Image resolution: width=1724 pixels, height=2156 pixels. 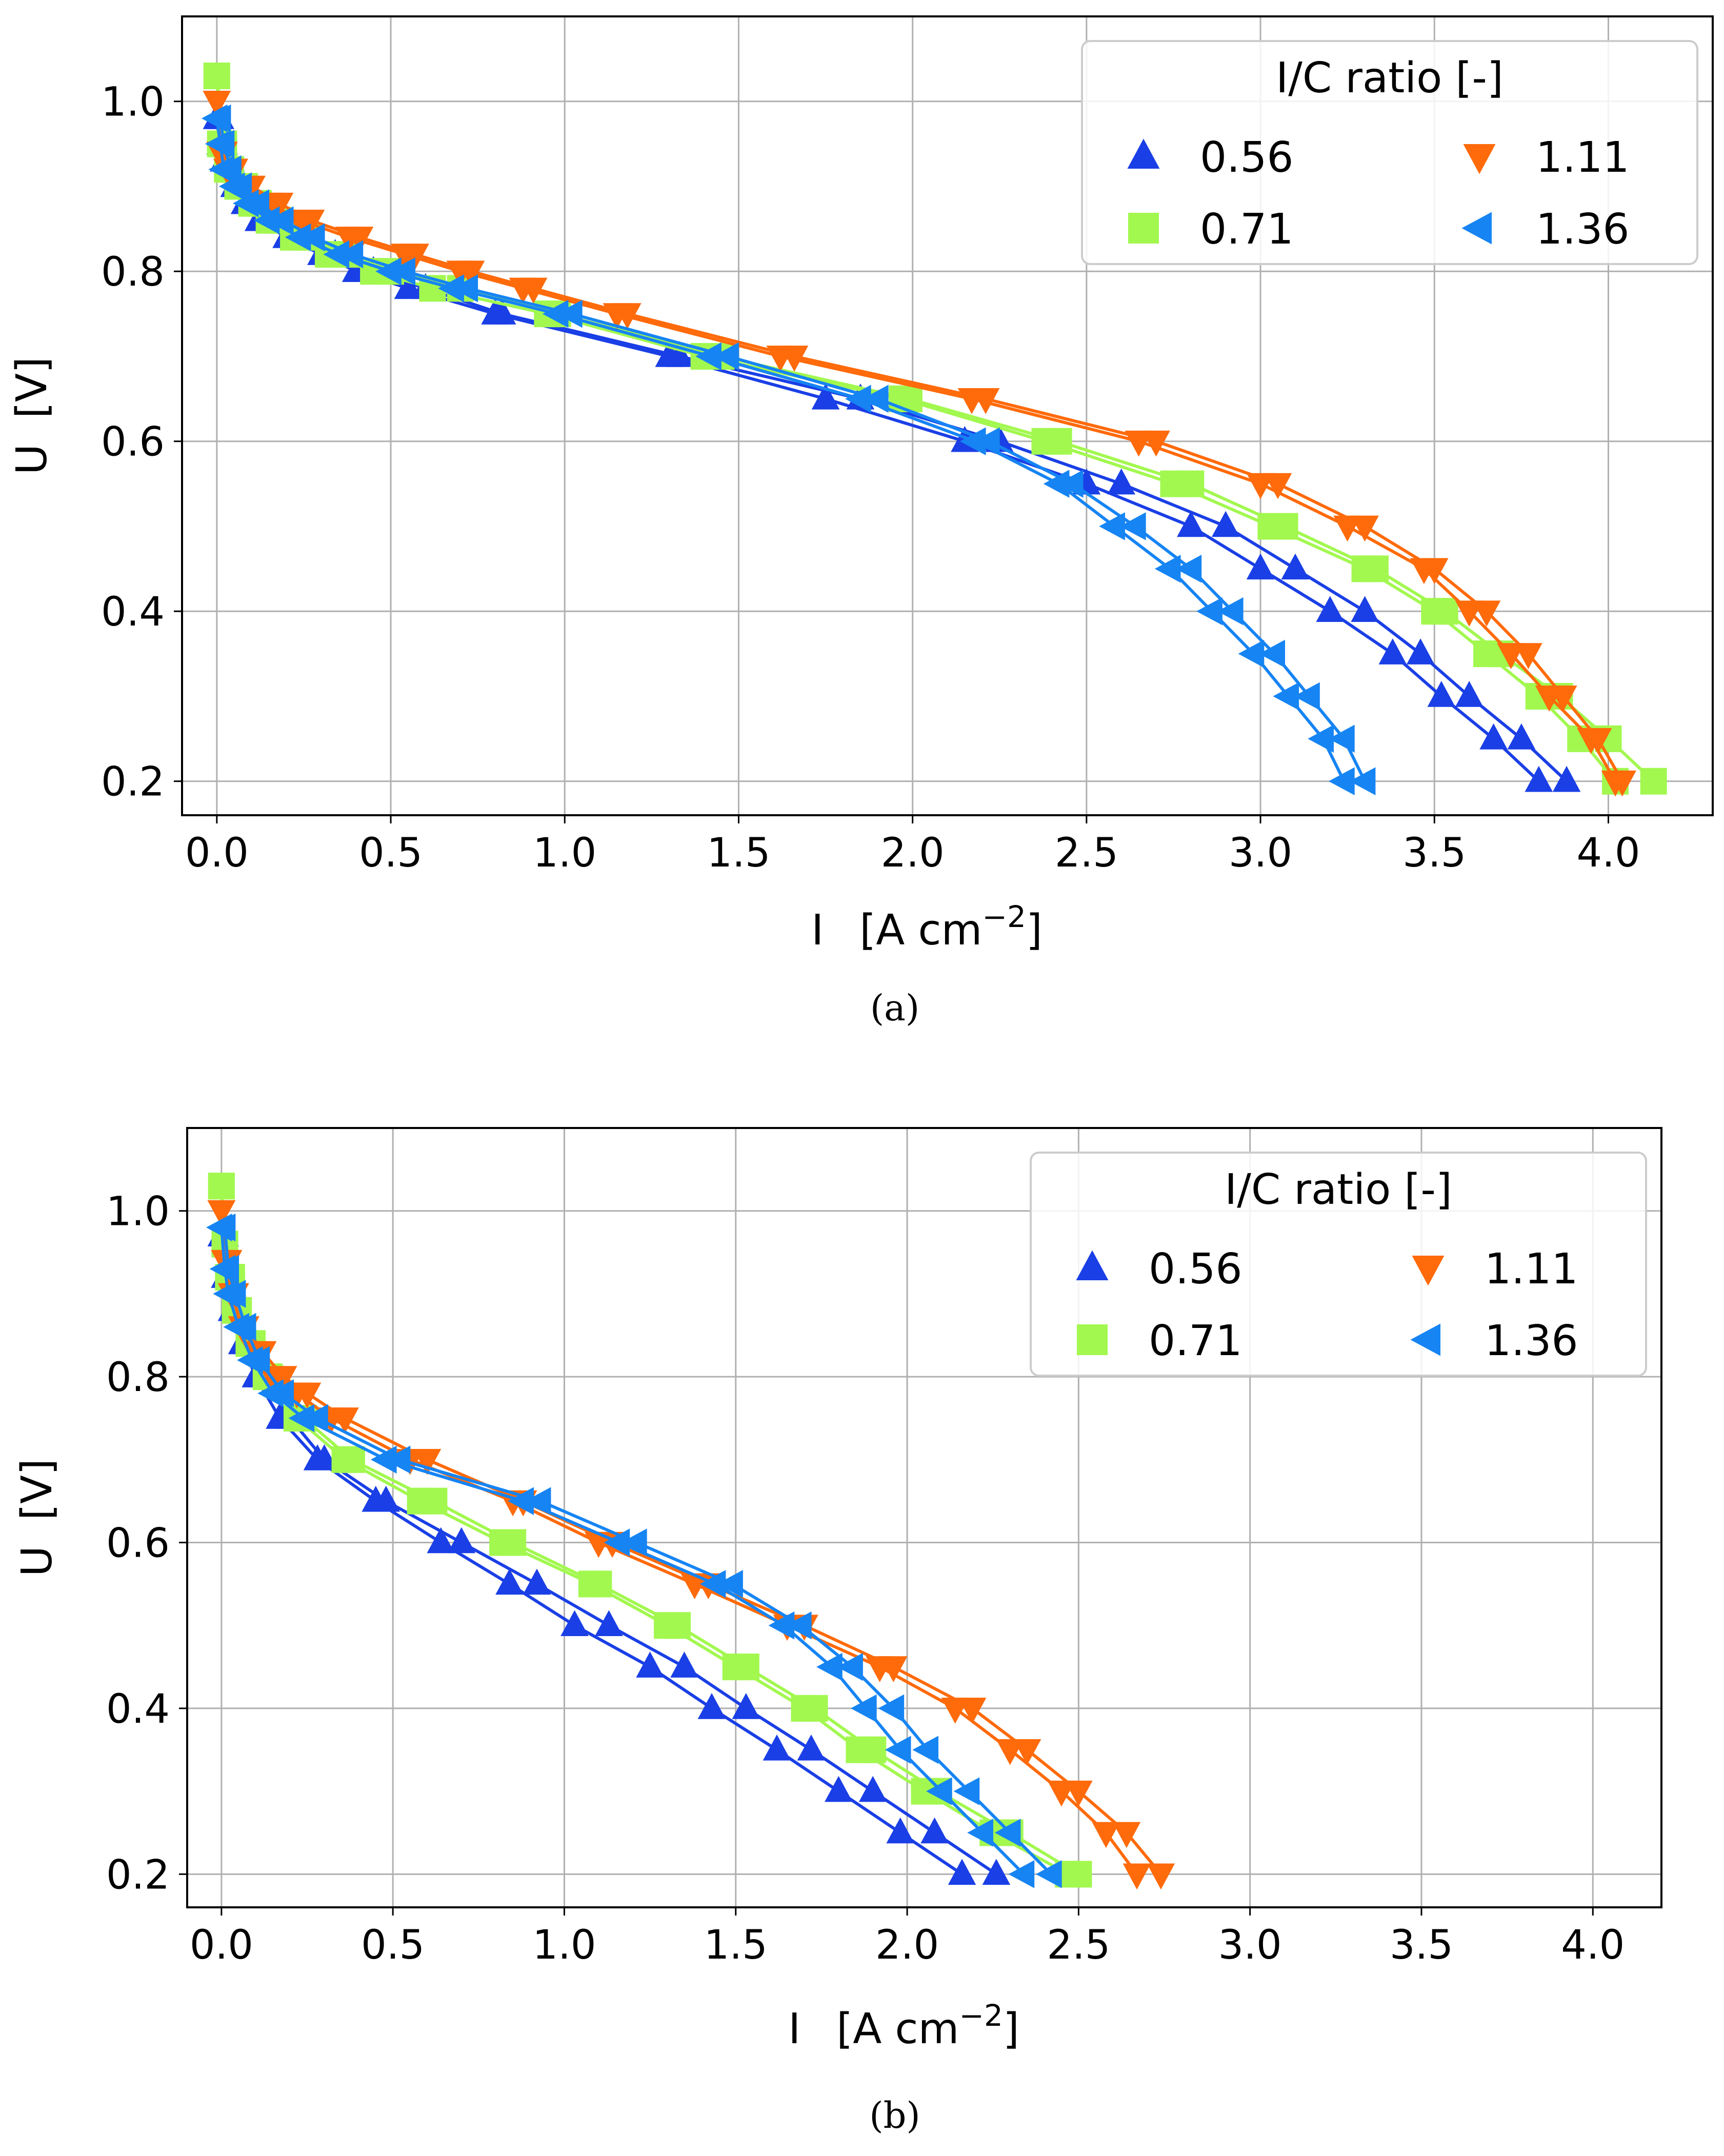 I want to click on x-tick-label: 1.5, so click(x=738, y=853).